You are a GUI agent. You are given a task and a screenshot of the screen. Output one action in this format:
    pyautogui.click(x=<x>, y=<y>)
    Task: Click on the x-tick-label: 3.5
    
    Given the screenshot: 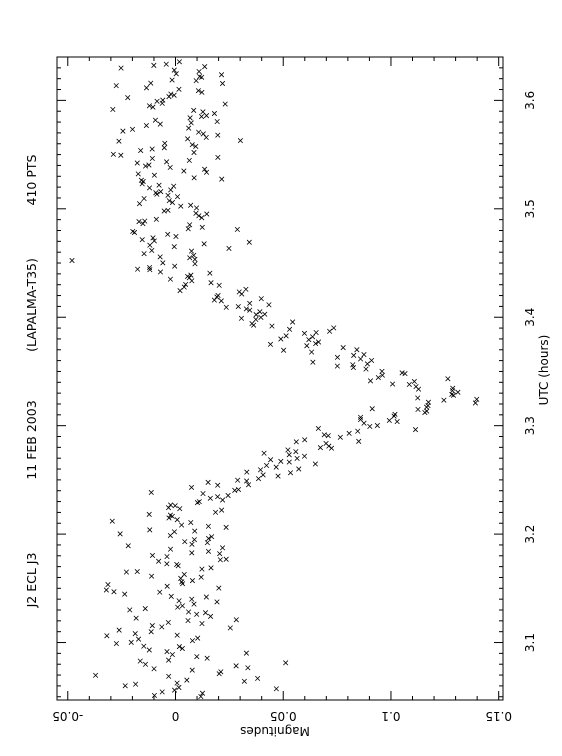 What is the action you would take?
    pyautogui.click(x=530, y=208)
    